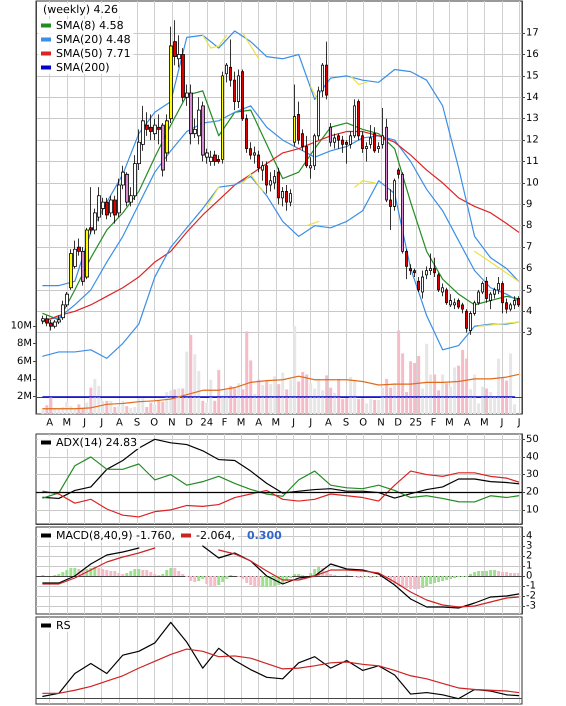 Image resolution: width=566 pixels, height=706 pixels. Describe the element at coordinates (97, 442) in the screenshot. I see `legend-label: ADX(14) 24.83` at that location.